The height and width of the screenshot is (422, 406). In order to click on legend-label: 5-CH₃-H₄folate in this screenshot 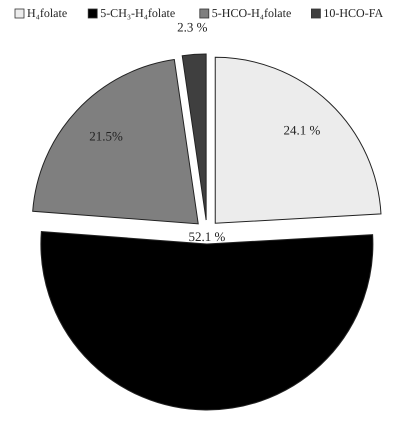, I will do `click(138, 13)`.